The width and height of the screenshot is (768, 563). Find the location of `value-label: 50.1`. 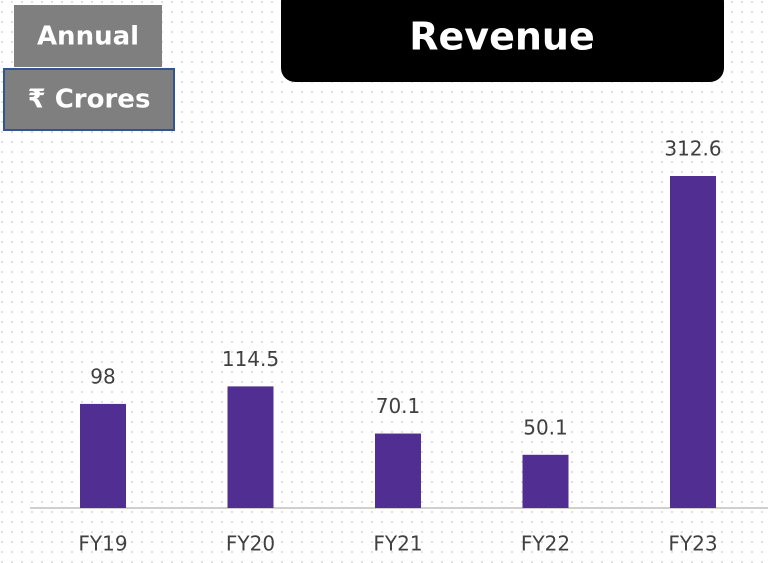

value-label: 50.1 is located at coordinates (545, 427).